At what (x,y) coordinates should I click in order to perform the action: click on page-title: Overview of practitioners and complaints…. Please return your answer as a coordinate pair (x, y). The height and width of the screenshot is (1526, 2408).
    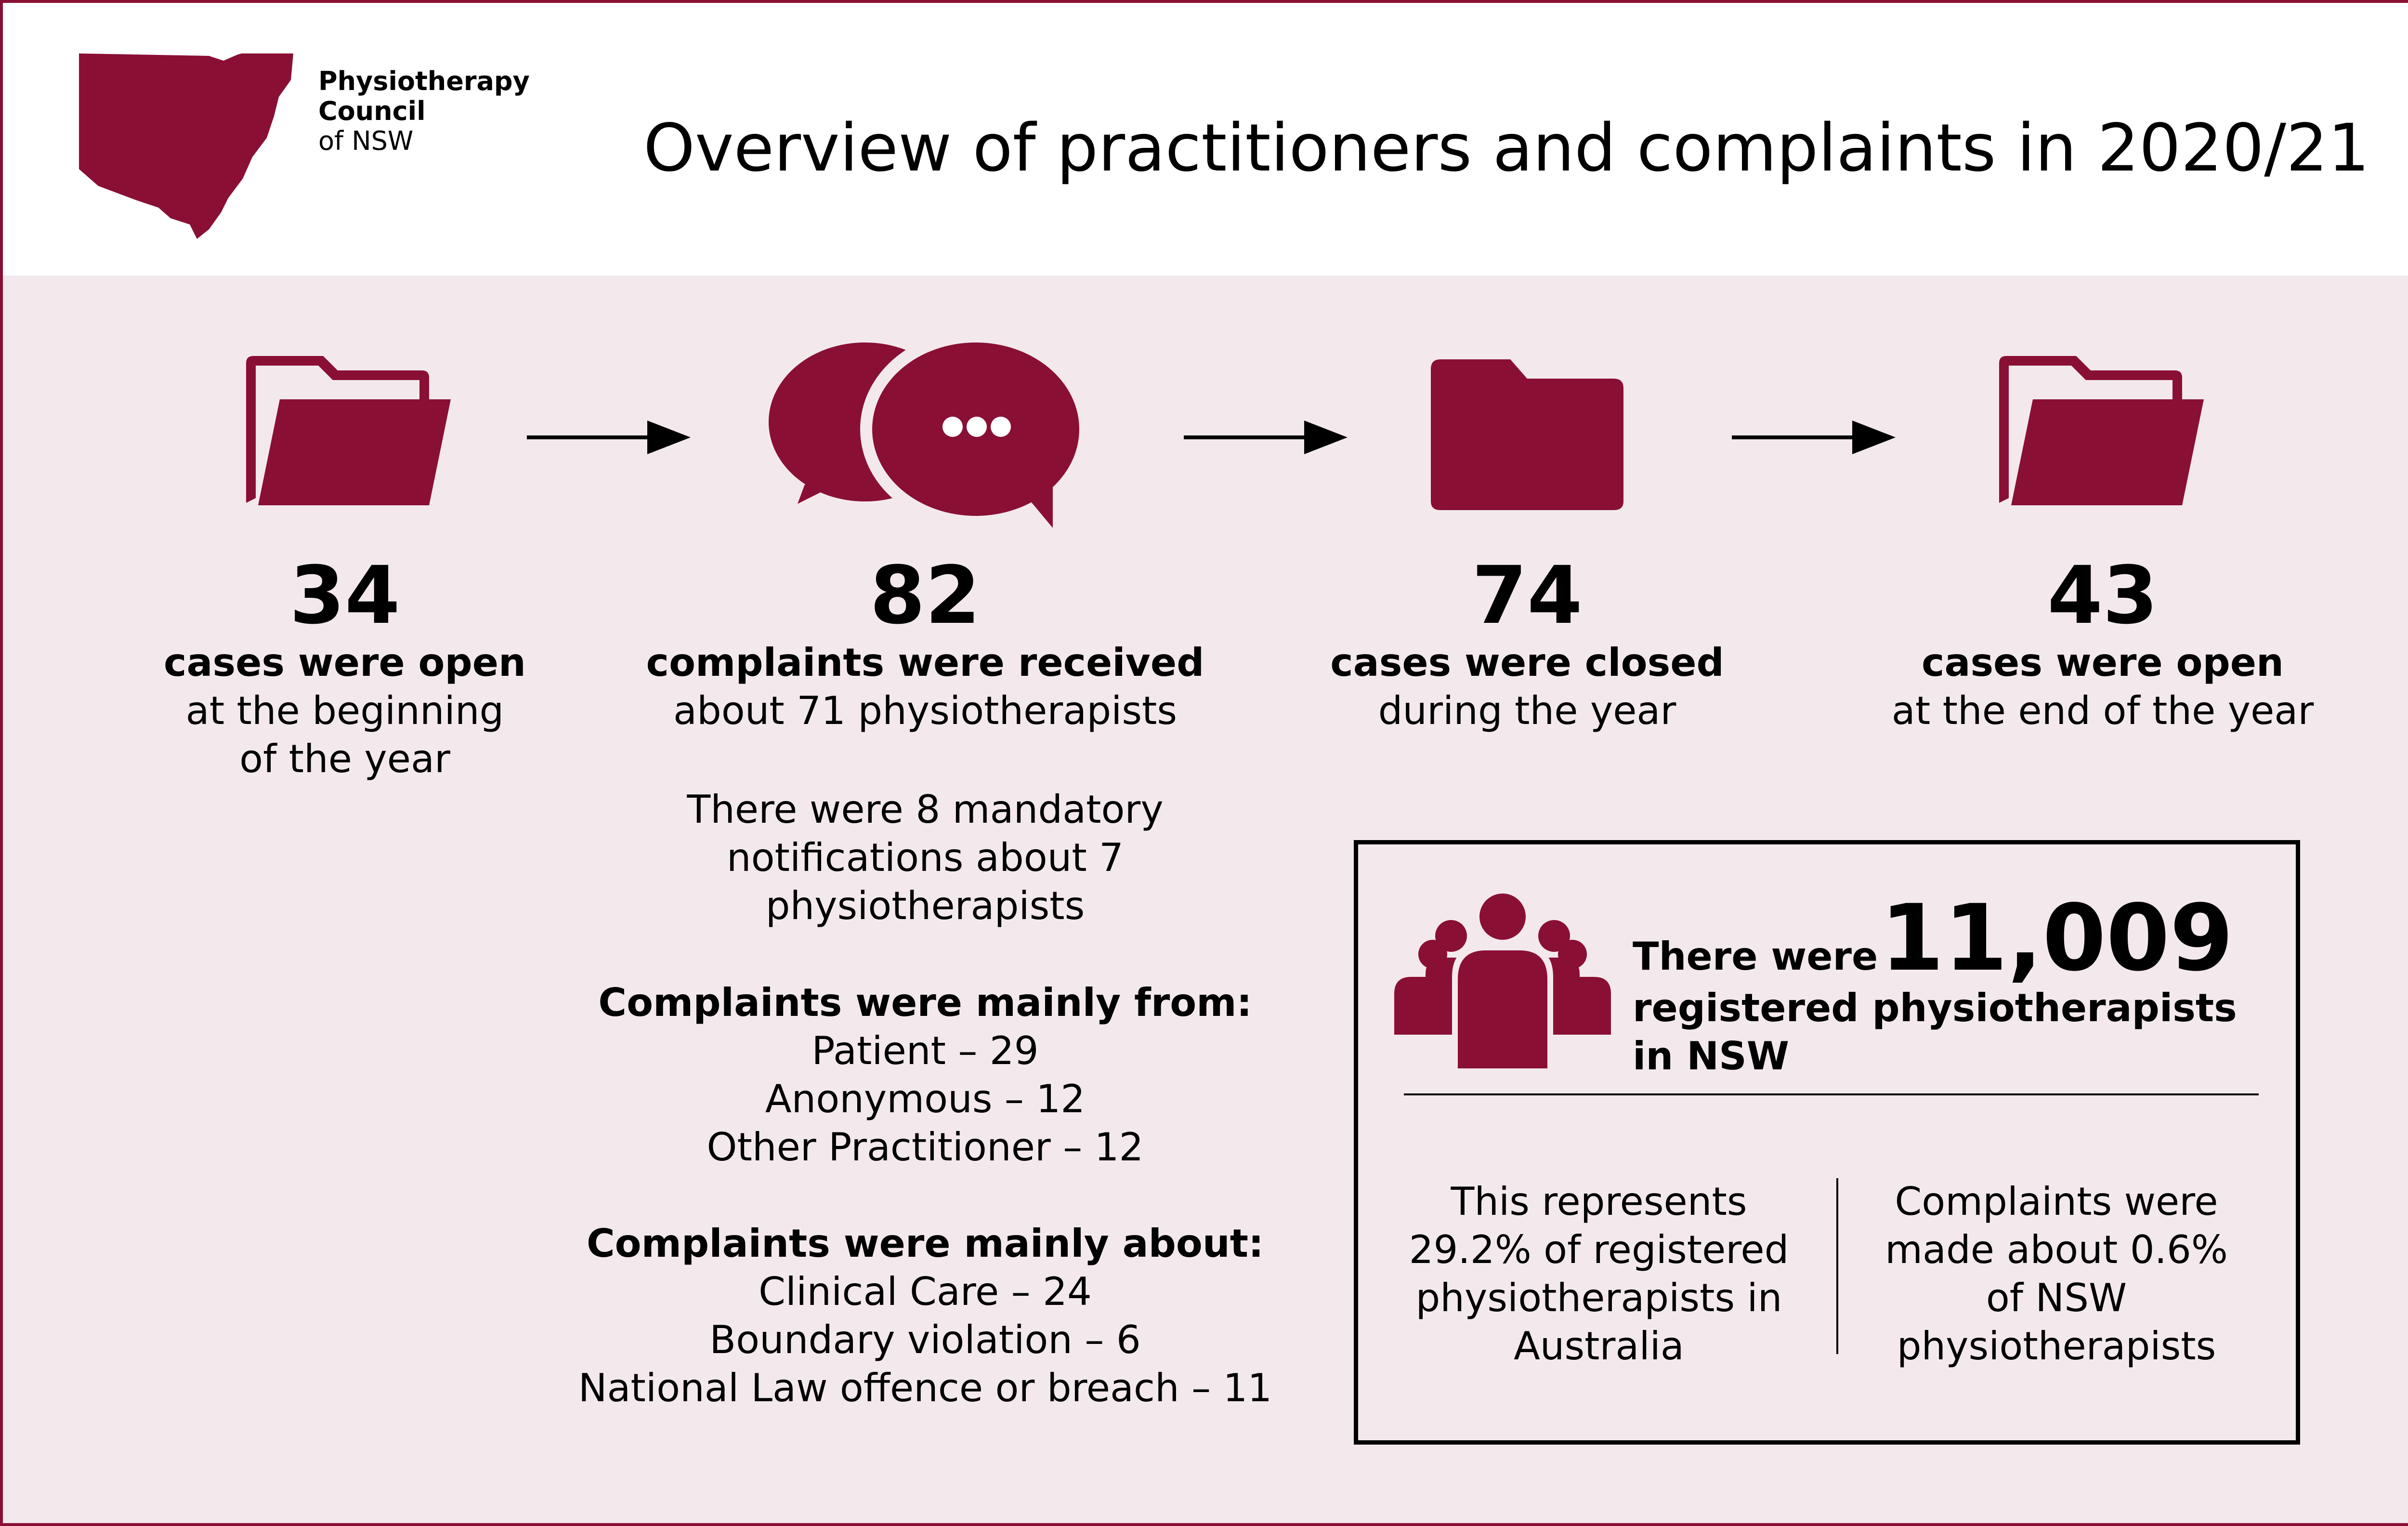
    Looking at the image, I should click on (1506, 148).